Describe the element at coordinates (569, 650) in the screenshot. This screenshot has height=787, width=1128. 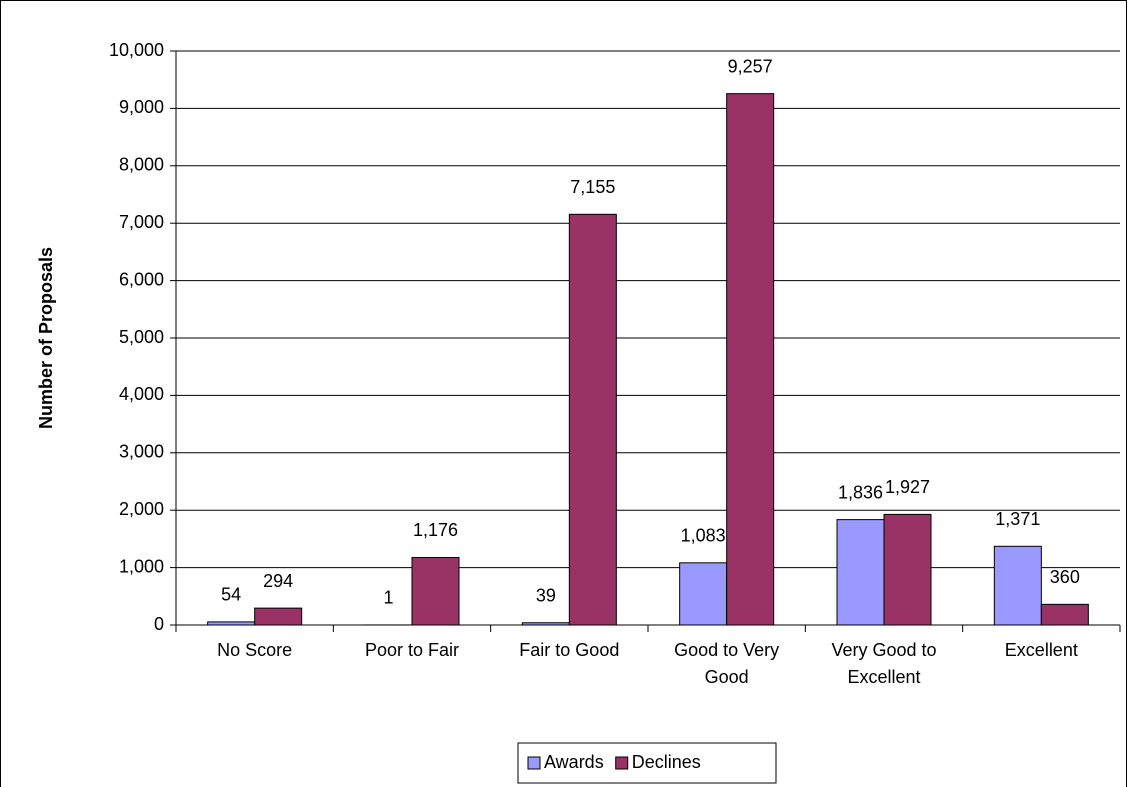
I see `x-tick-label: Fair to Good` at that location.